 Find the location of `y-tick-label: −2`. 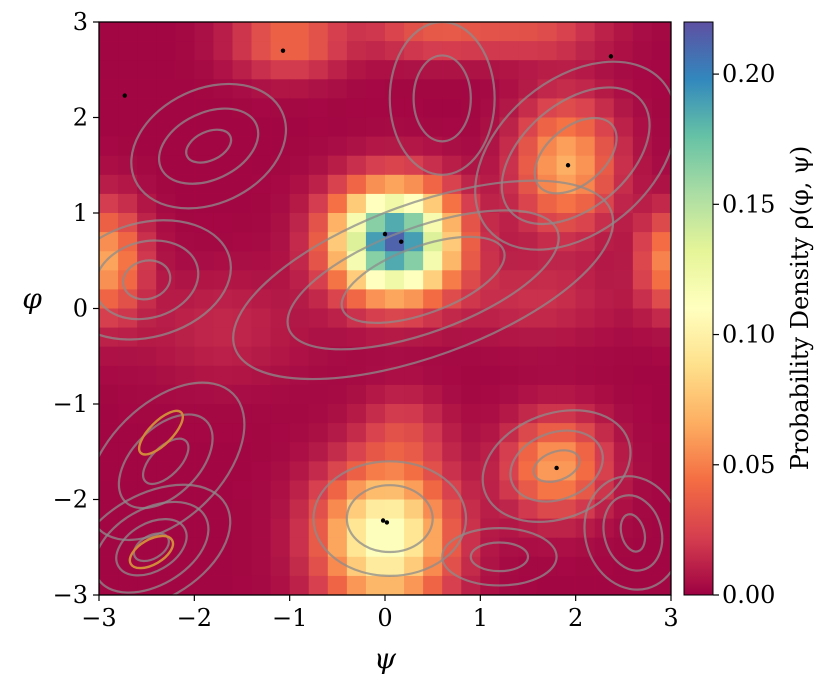

y-tick-label: −2 is located at coordinates (70, 500).